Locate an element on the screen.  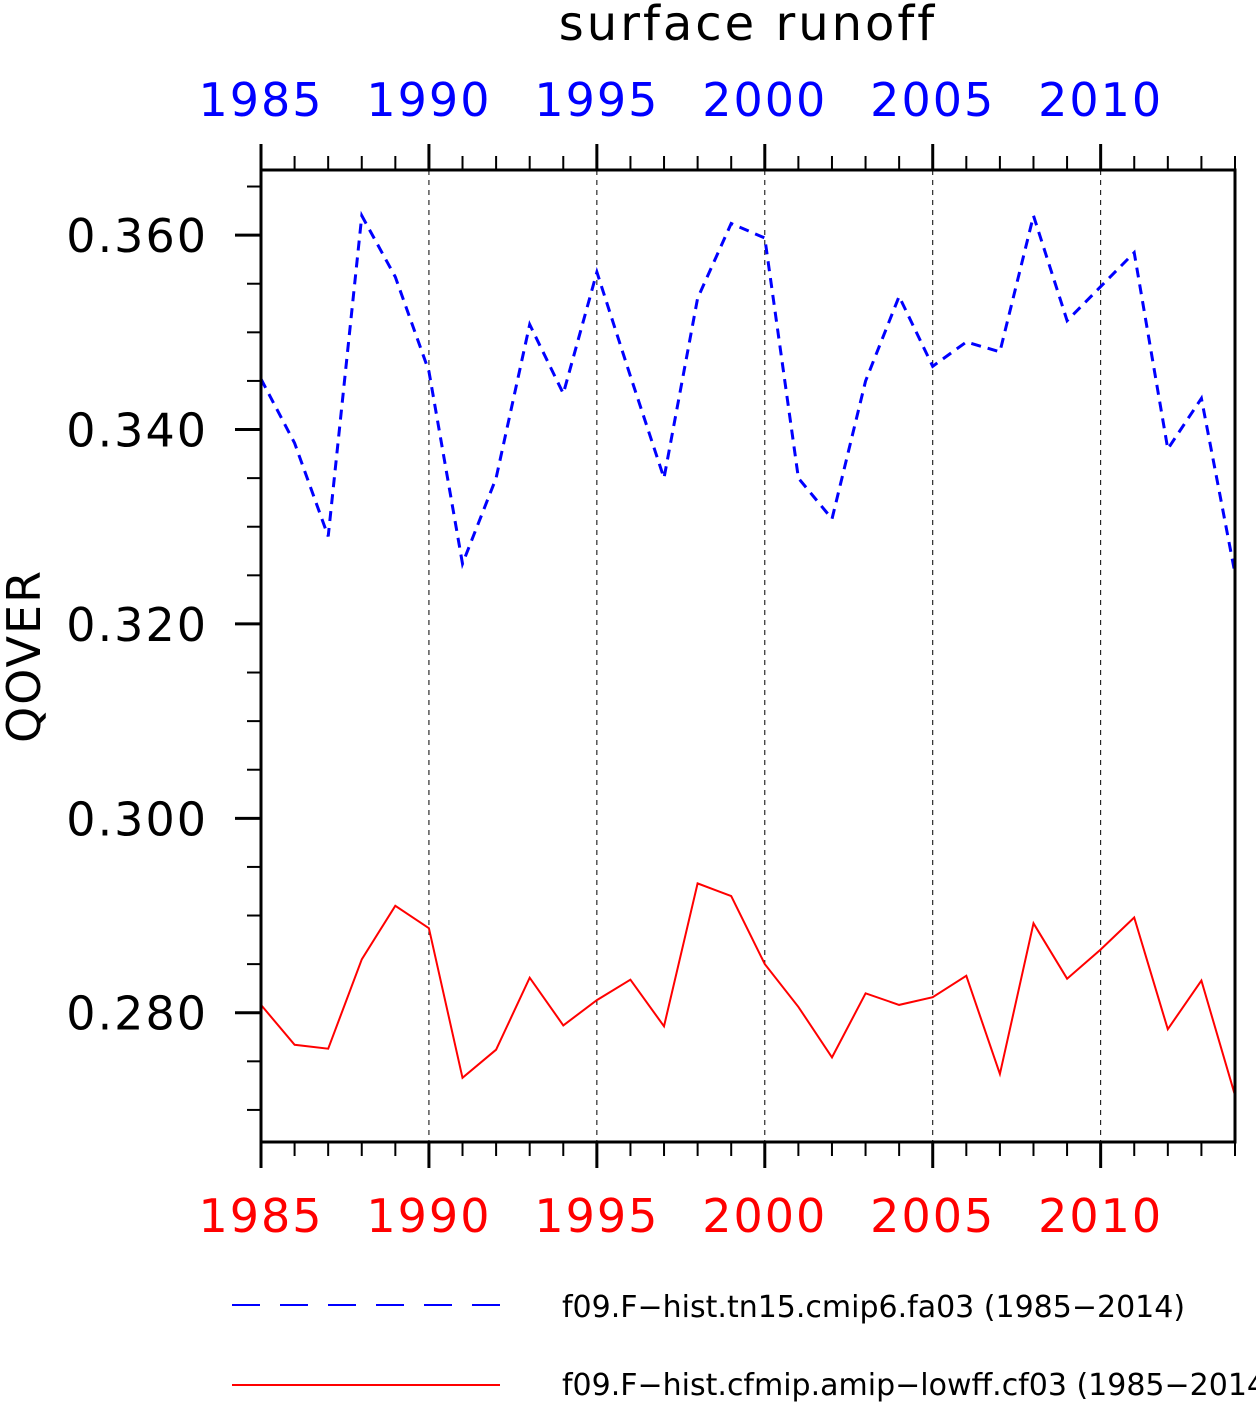
legend-label-series-1: f09.F−hist.tn15.cmip6.fa03 (1985−2014) is located at coordinates (873, 1307).